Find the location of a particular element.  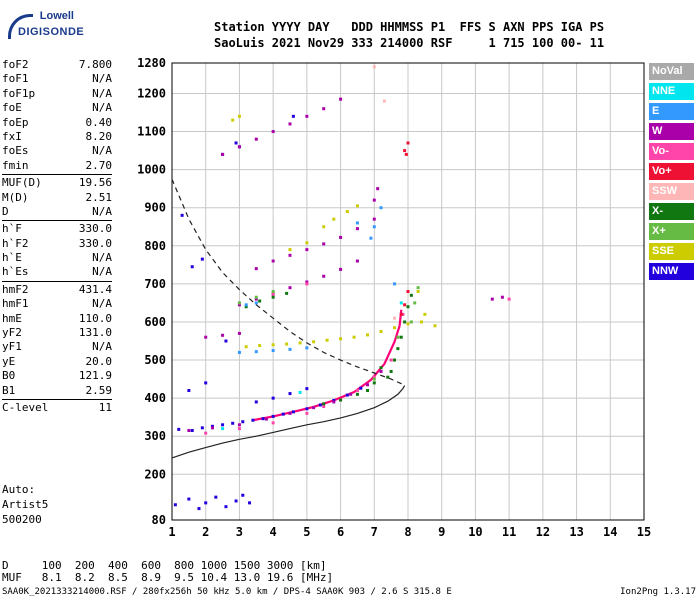

param-name: h`E is located at coordinates (12, 258).